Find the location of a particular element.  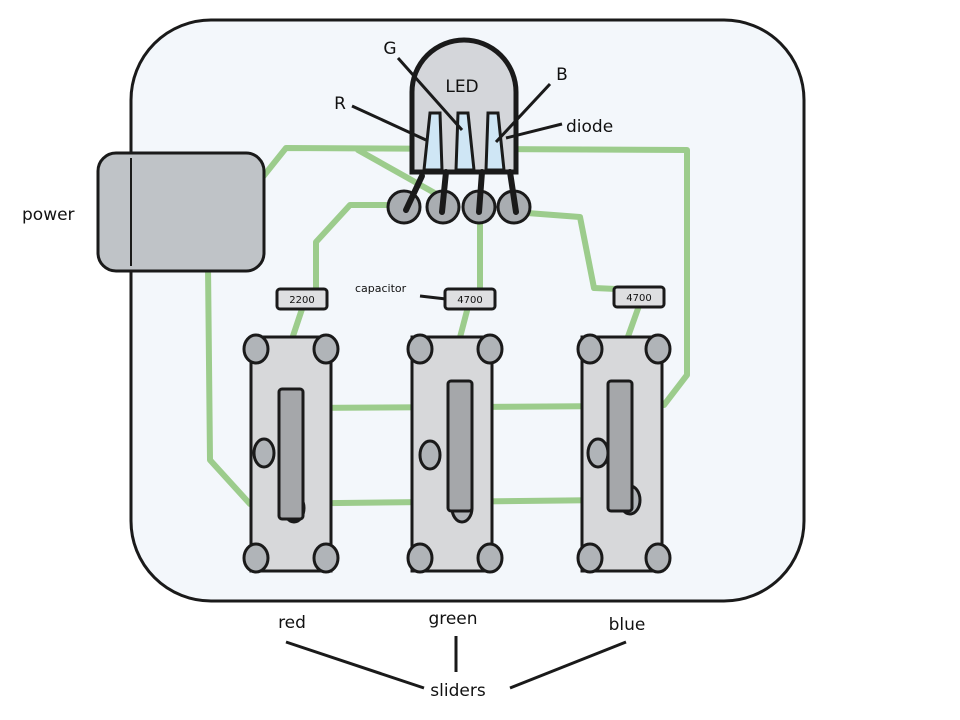

capacitor-label: capacitor is located at coordinates (381, 288).